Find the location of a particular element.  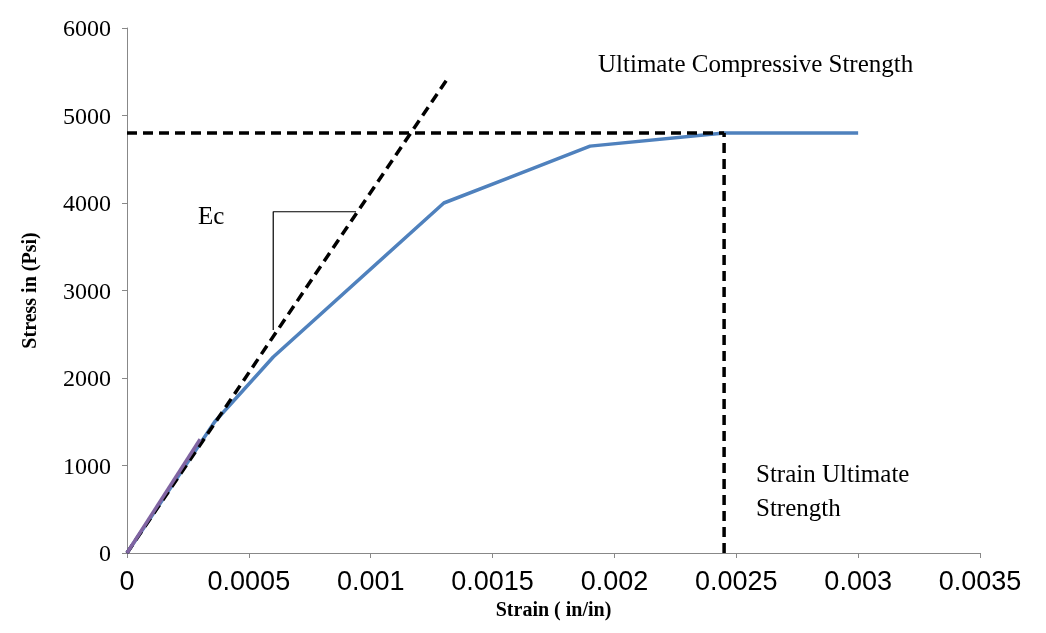

x-tick-label: 0.0025 is located at coordinates (736, 580).